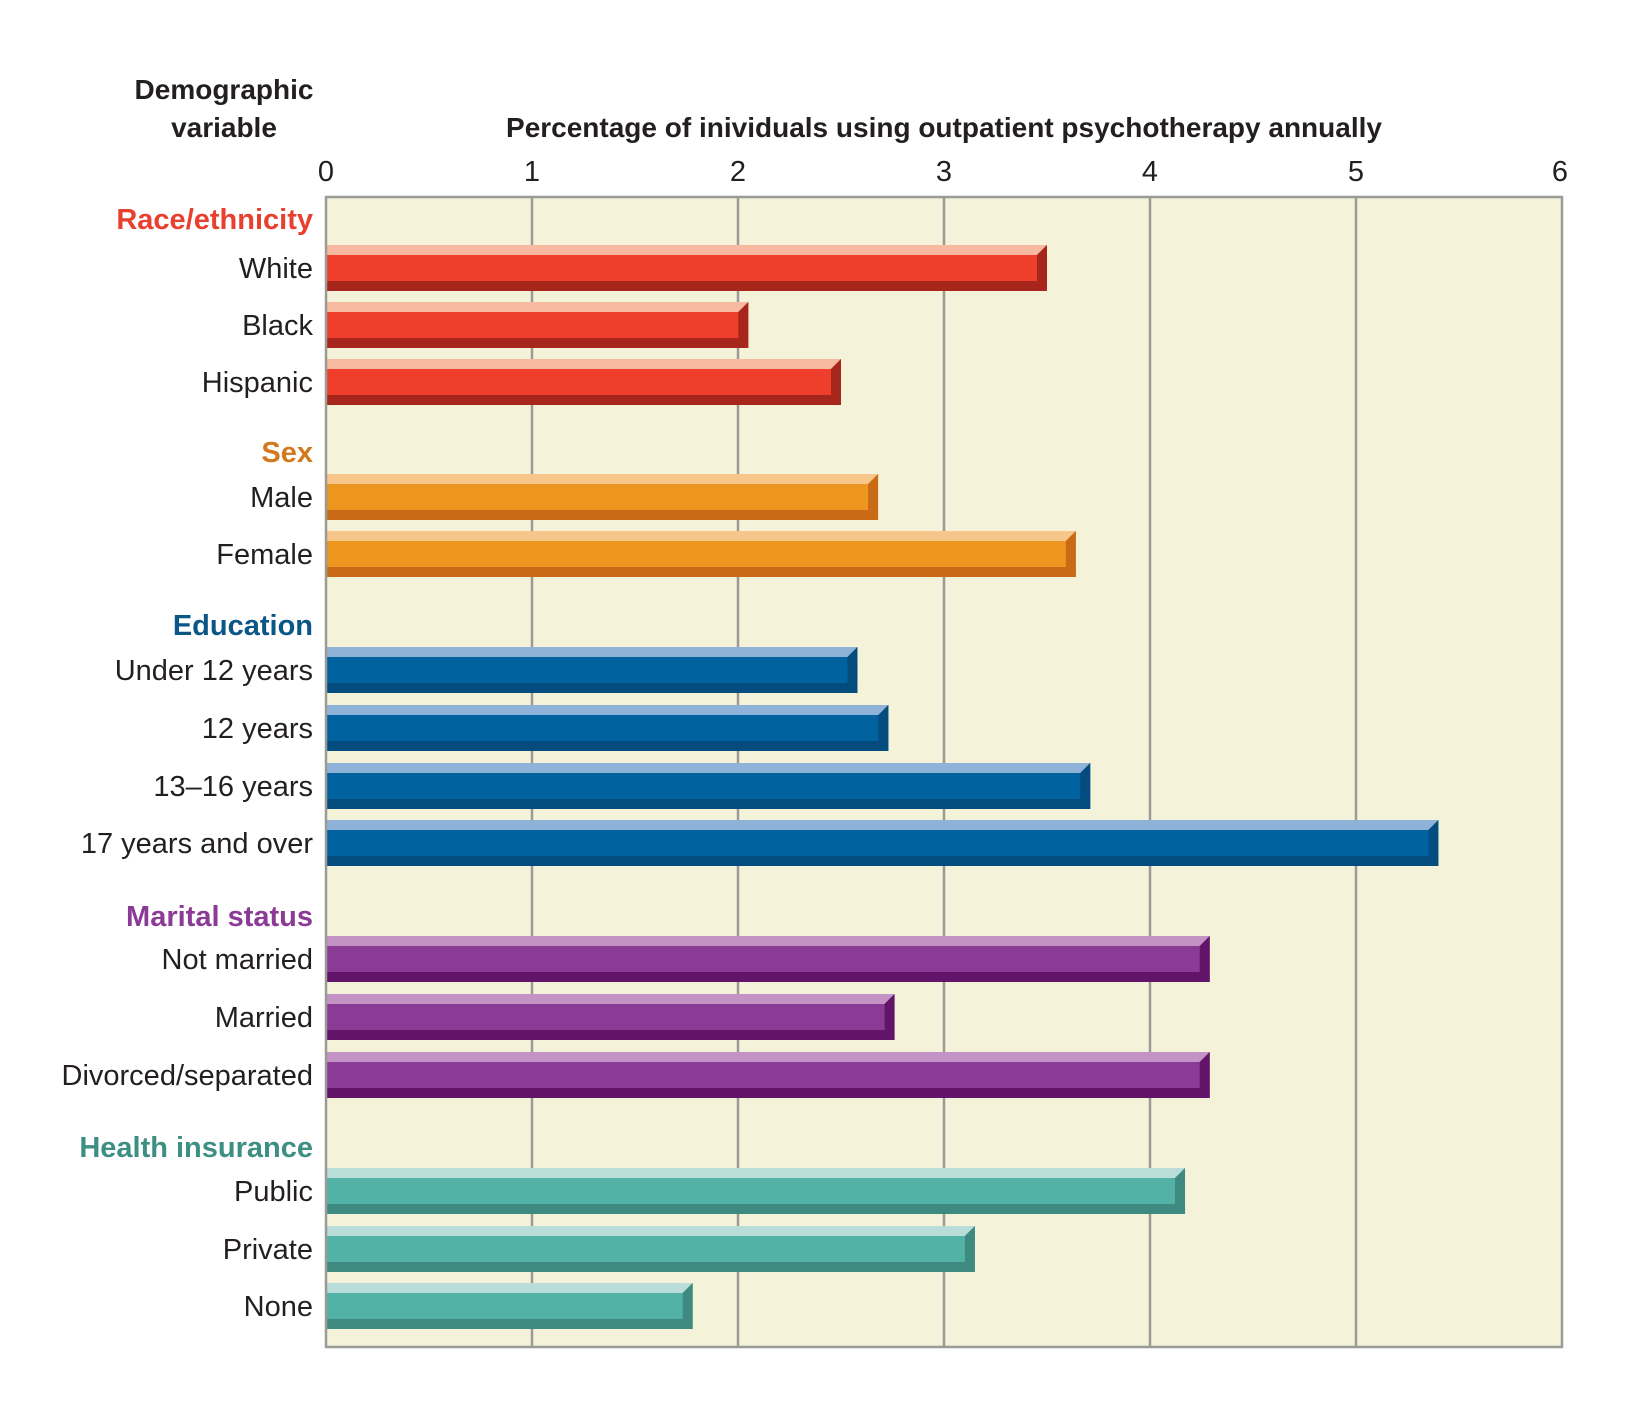 This screenshot has height=1402, width=1637. I want to click on category-label: Public, so click(273, 1192).